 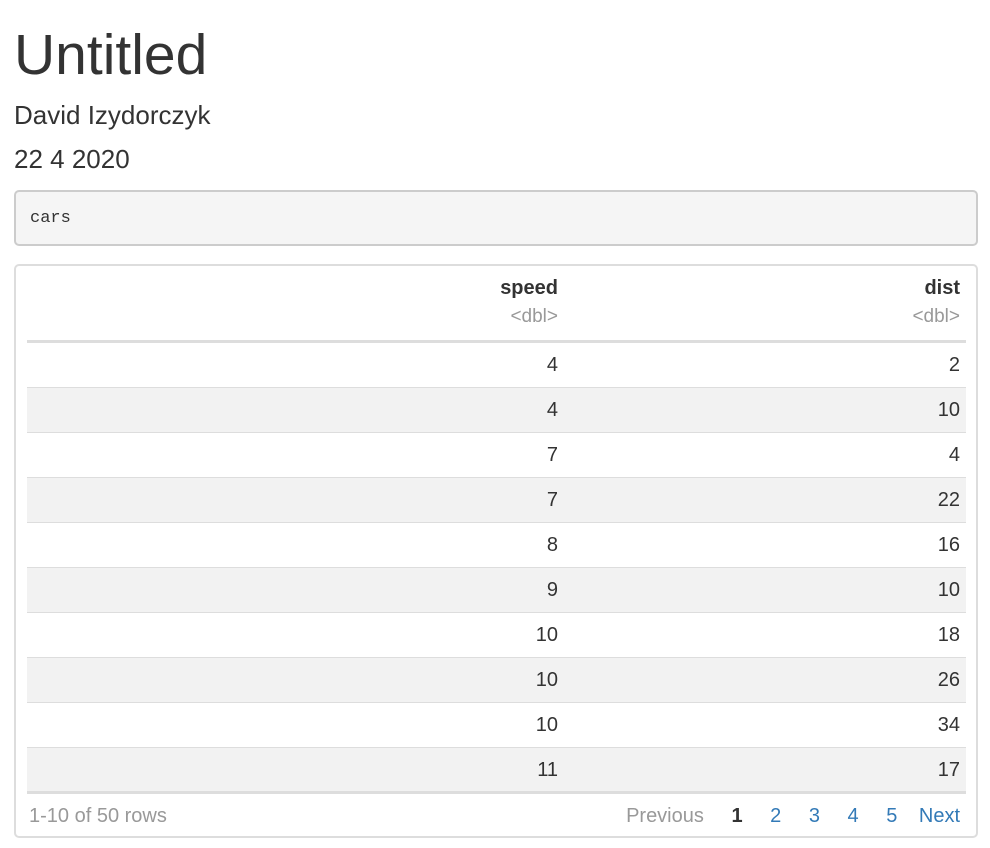 I want to click on column-name: dist, so click(x=942, y=288).